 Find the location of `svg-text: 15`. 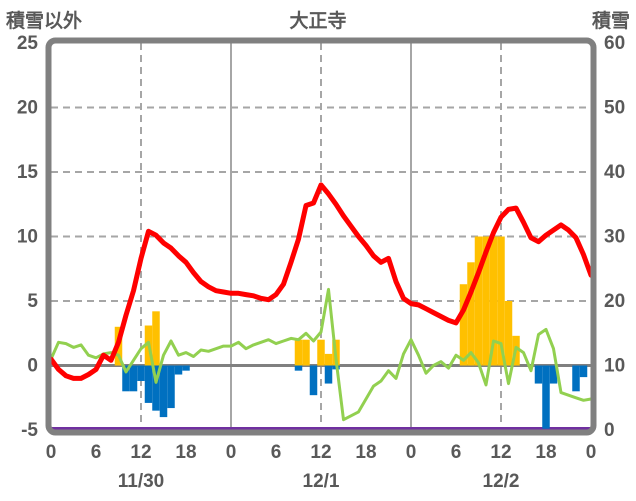

svg-text: 15 is located at coordinates (28, 172).